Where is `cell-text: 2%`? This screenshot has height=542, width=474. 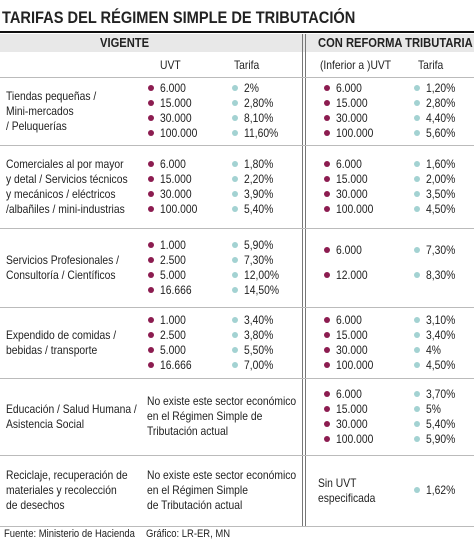 cell-text: 2% is located at coordinates (251, 88).